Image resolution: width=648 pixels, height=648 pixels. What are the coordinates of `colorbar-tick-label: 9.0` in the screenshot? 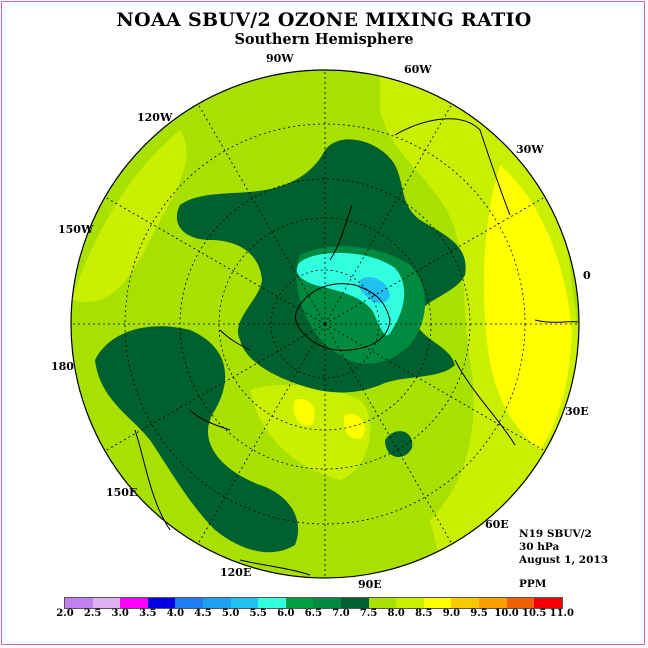 It's located at (451, 613).